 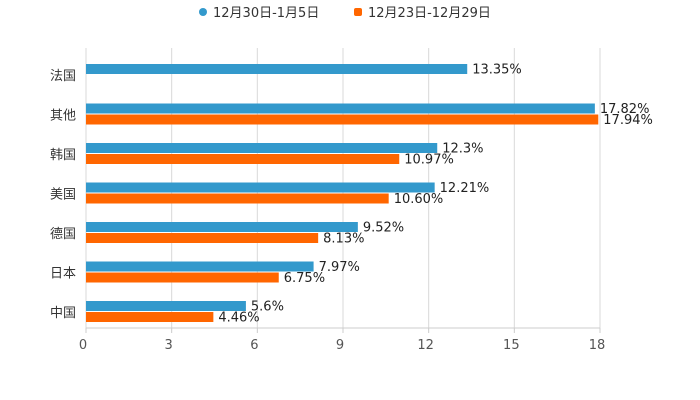 What do you see at coordinates (465, 188) in the screenshot?
I see `data-label: 12.21%` at bounding box center [465, 188].